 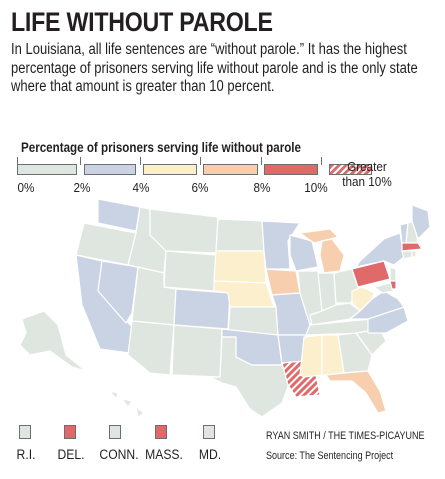 What do you see at coordinates (26, 187) in the screenshot?
I see `legend-tick-label: 0%` at bounding box center [26, 187].